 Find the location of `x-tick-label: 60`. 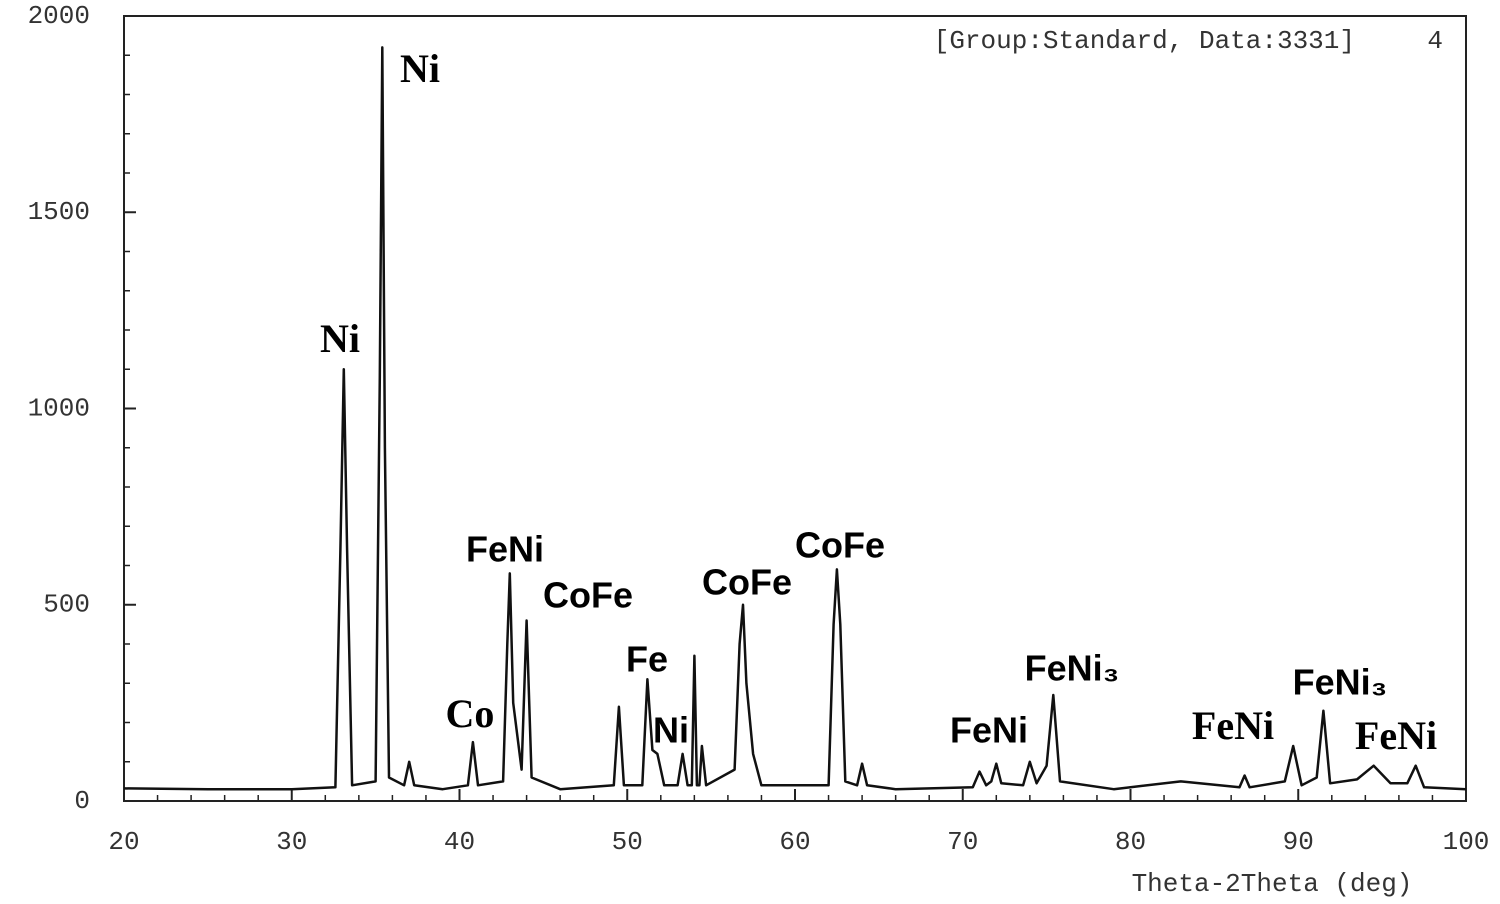

x-tick-label: 60 is located at coordinates (794, 842).